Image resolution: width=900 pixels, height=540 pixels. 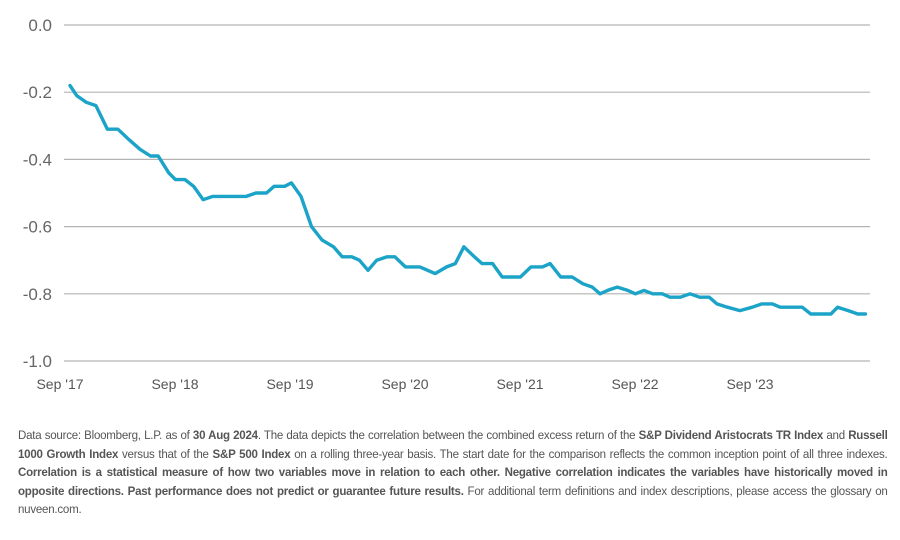 I want to click on footnote-bold-text: S&P Dividend Aristocrats TR Index, so click(x=731, y=435).